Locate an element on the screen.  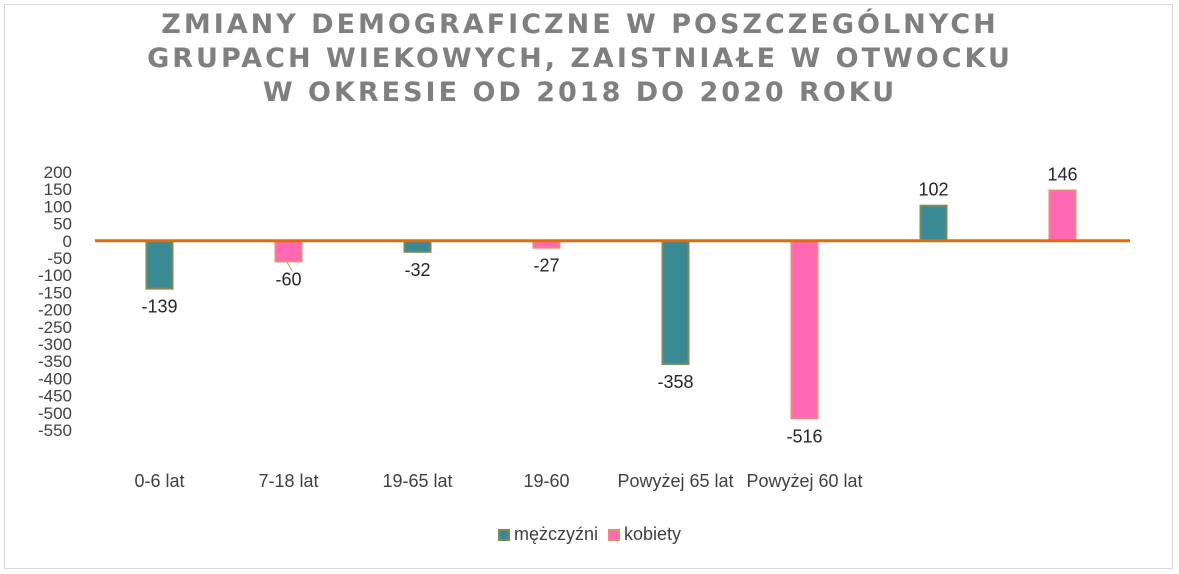
y-tick-label: 50 is located at coordinates (62, 224).